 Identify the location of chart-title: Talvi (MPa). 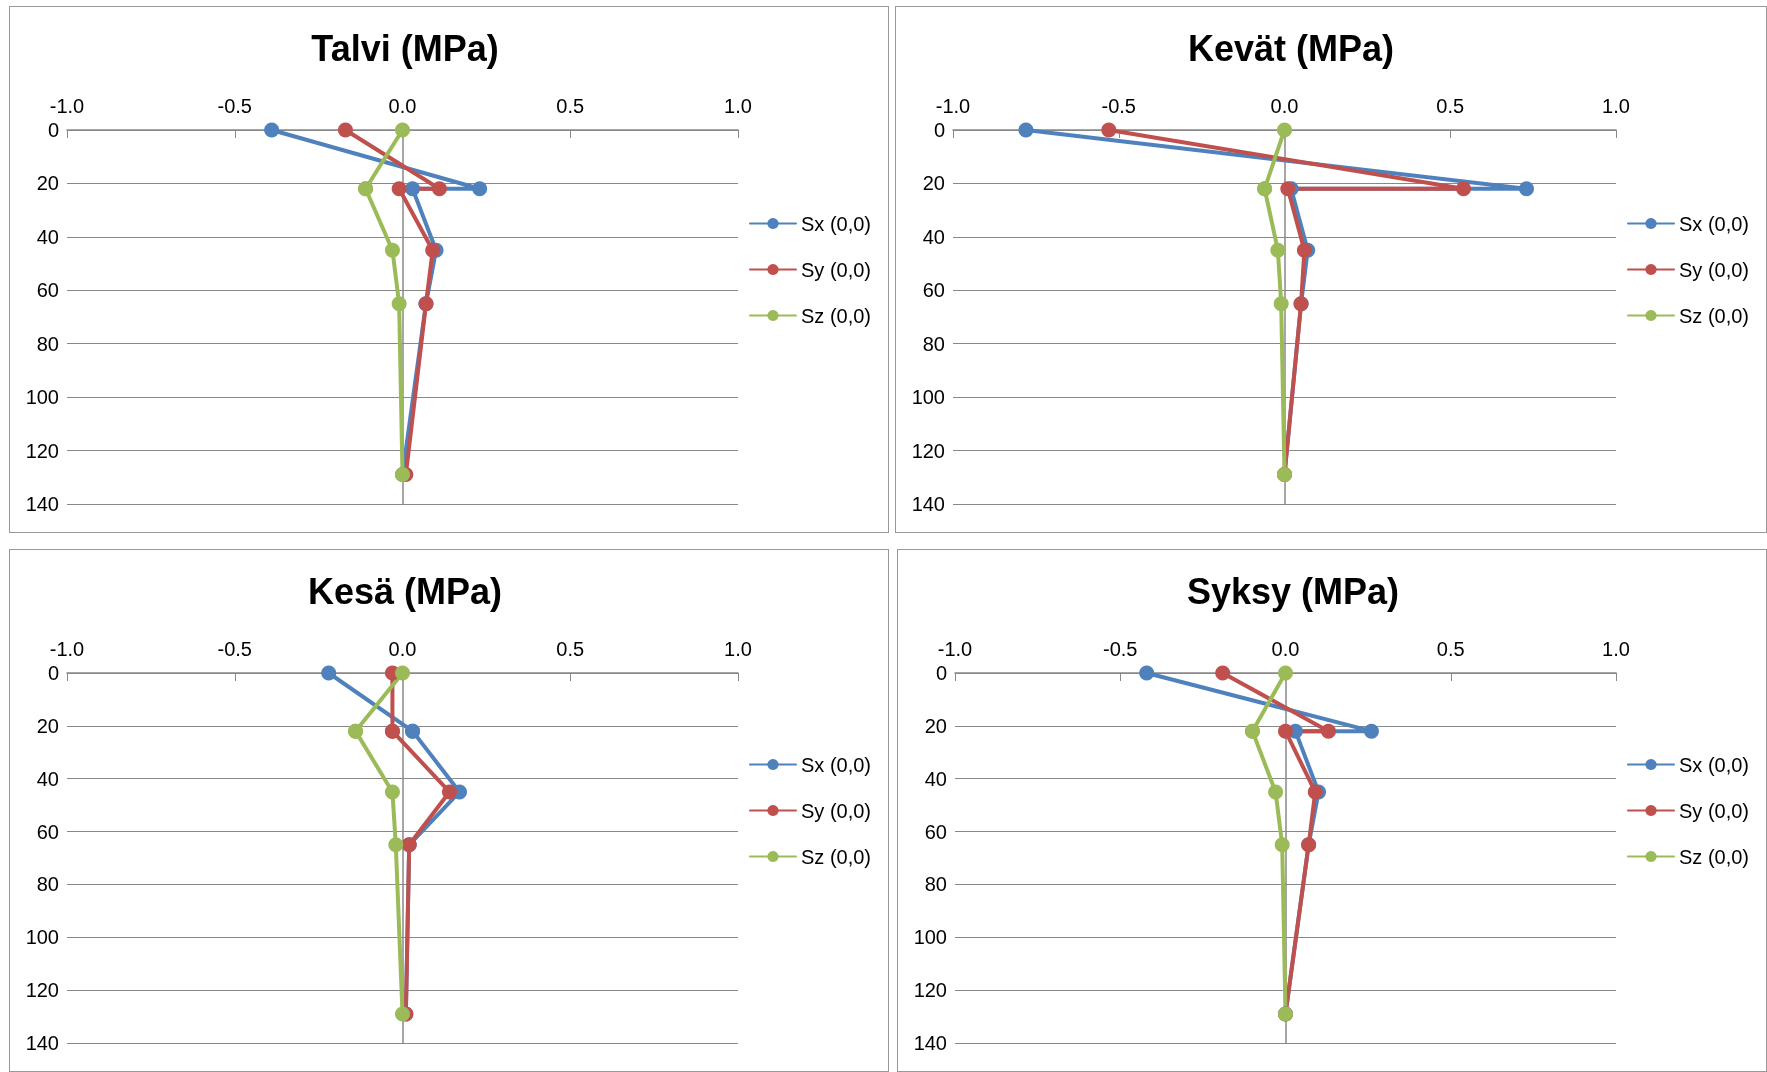
(405, 48).